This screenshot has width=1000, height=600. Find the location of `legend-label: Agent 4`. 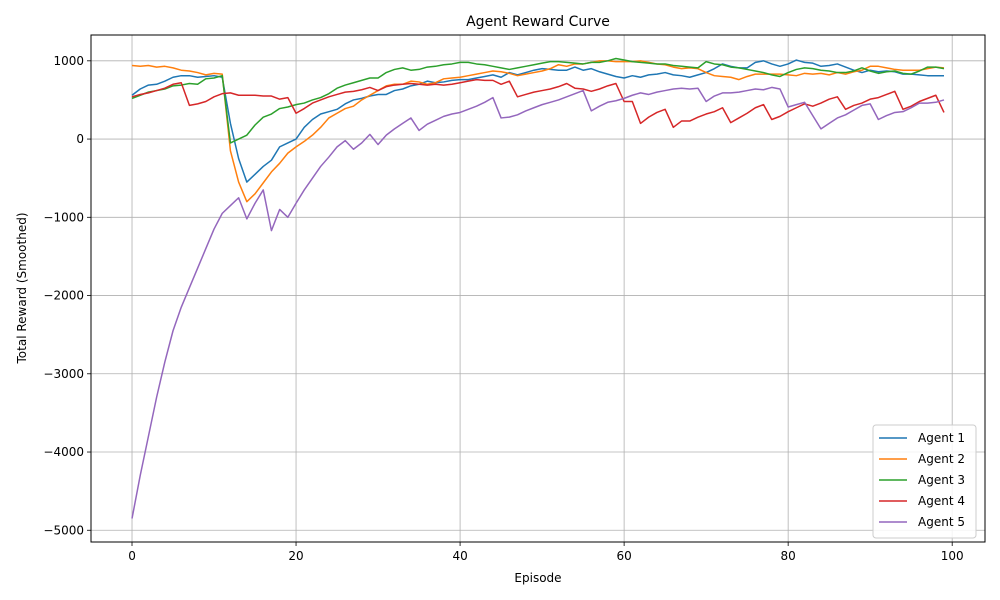

legend-label: Agent 4 is located at coordinates (941, 501).